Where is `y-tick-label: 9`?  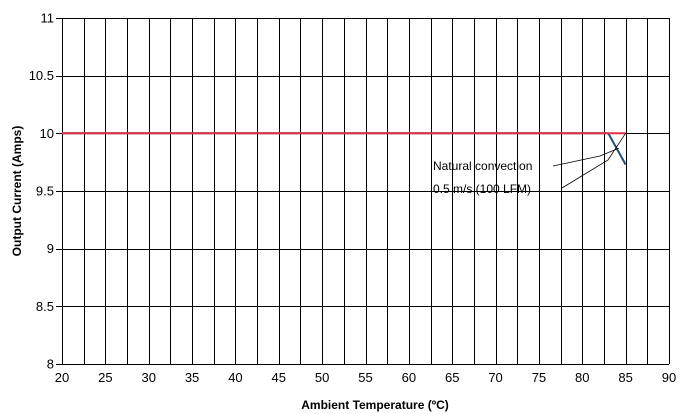 y-tick-label: 9 is located at coordinates (50, 248).